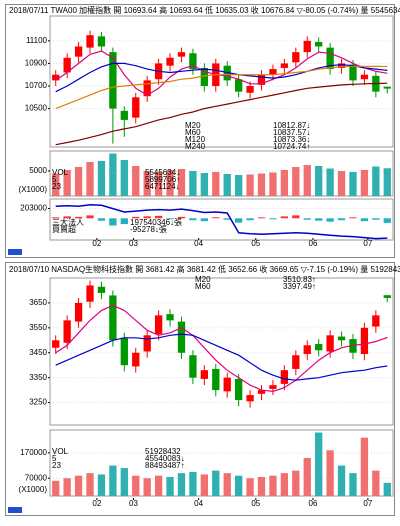  Describe the element at coordinates (193, 132) in the screenshot. I see `legend-name: M60` at that location.